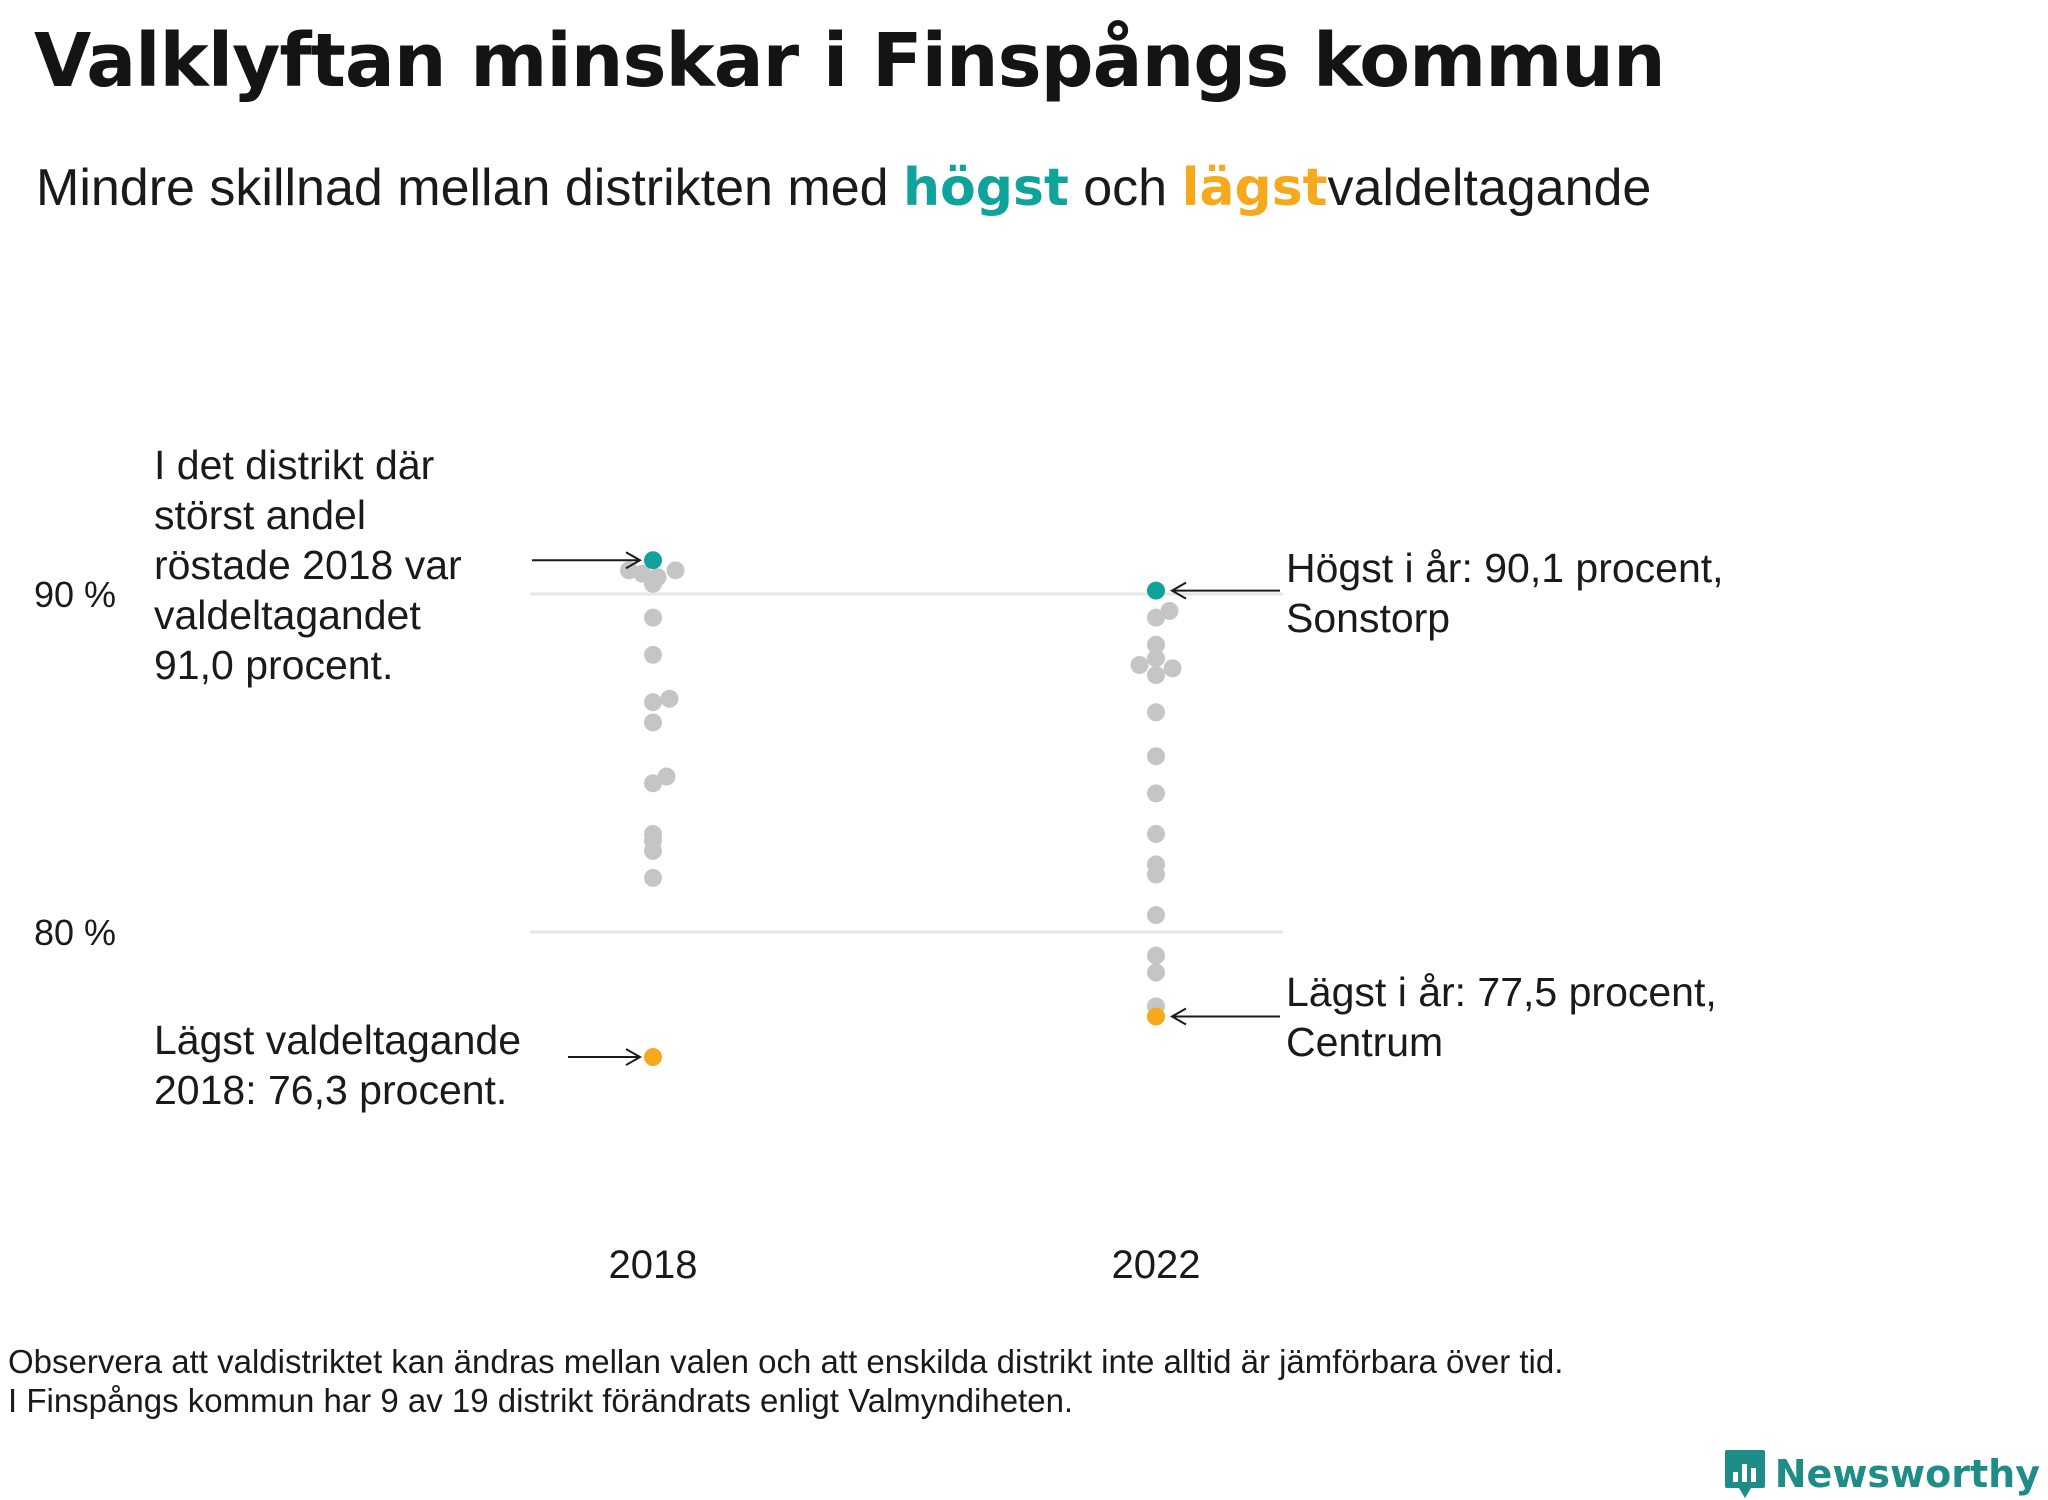  I want to click on page-title: Valklyftan minskar i Finspångs kommun, so click(850, 61).